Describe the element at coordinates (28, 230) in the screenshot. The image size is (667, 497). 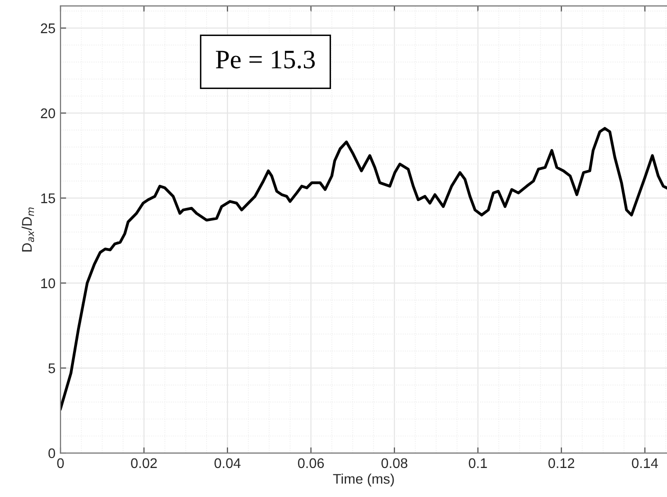
I see `y-axis-title: D$_{ax}$/D$_{m}$` at that location.